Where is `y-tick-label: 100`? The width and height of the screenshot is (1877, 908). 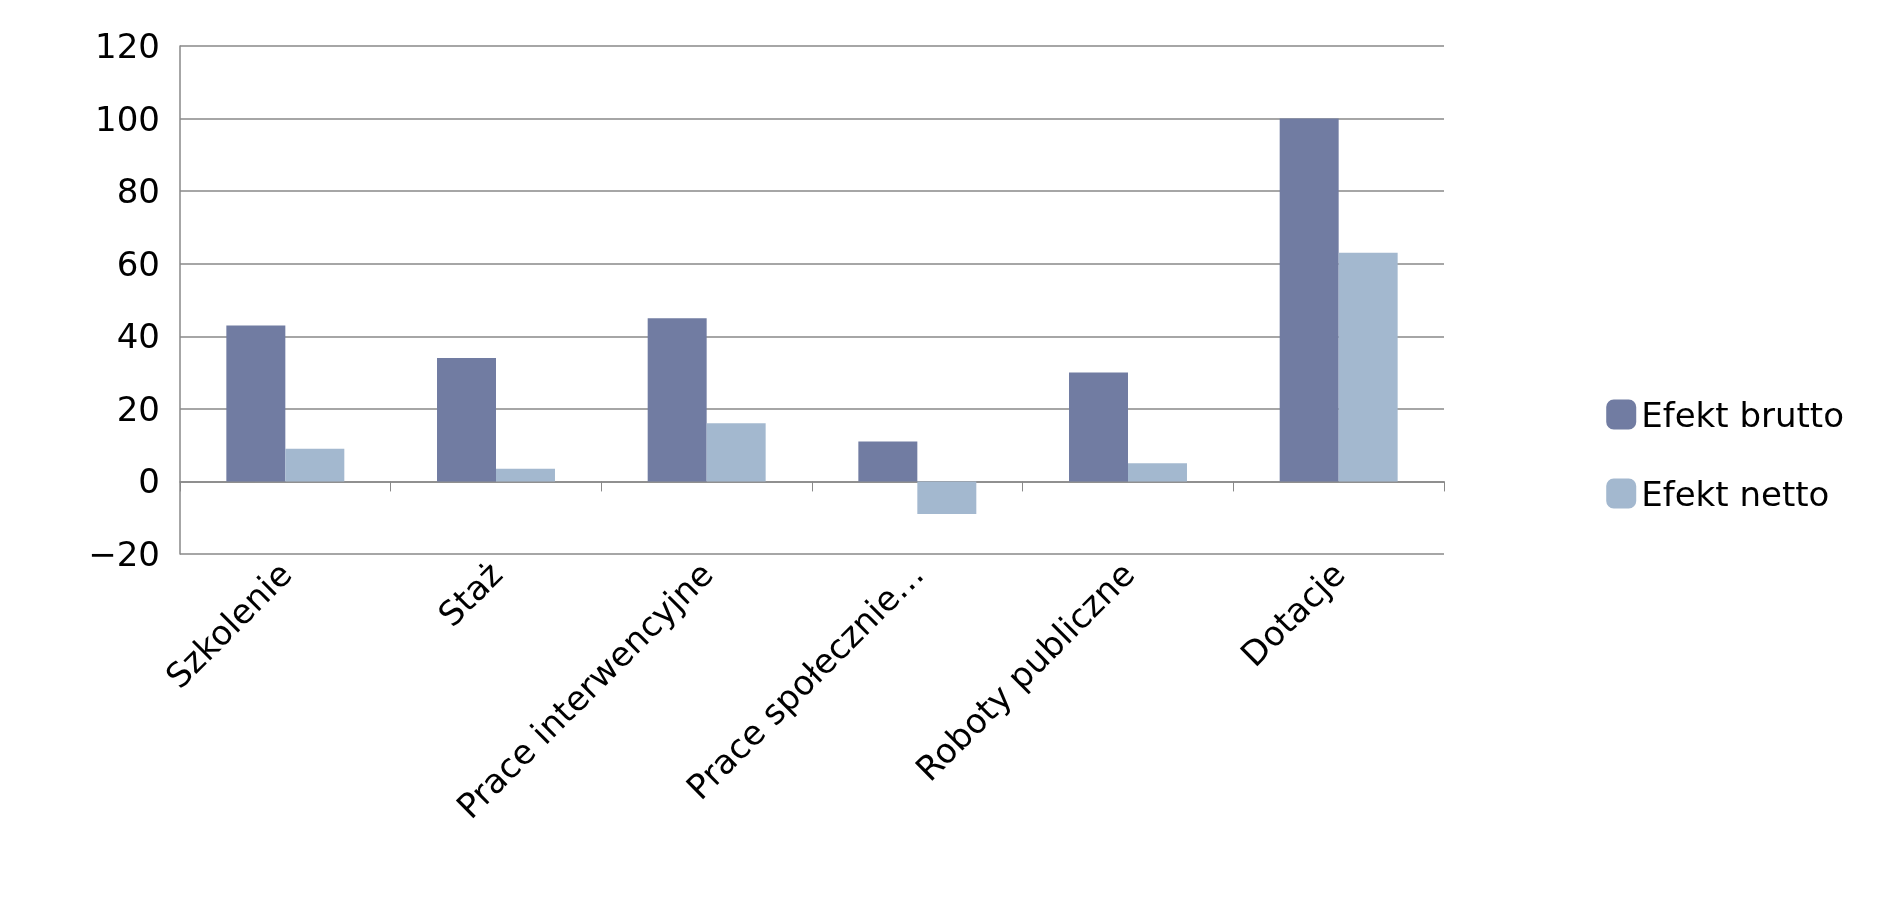
y-tick-label: 100 is located at coordinates (127, 118).